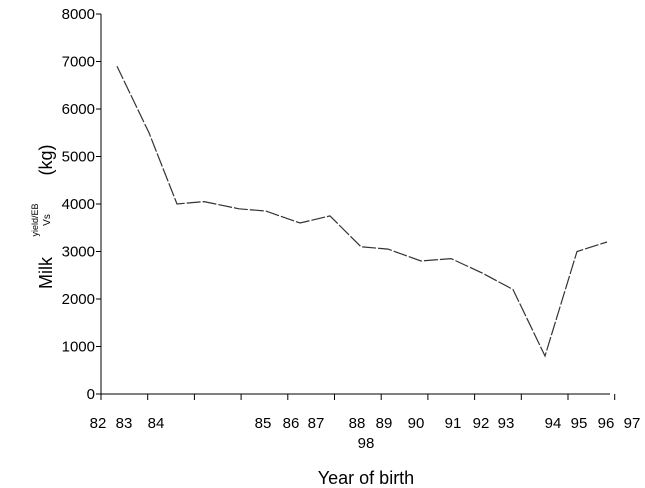 The image size is (645, 488). What do you see at coordinates (124, 423) in the screenshot?
I see `x-tick-label: 83` at bounding box center [124, 423].